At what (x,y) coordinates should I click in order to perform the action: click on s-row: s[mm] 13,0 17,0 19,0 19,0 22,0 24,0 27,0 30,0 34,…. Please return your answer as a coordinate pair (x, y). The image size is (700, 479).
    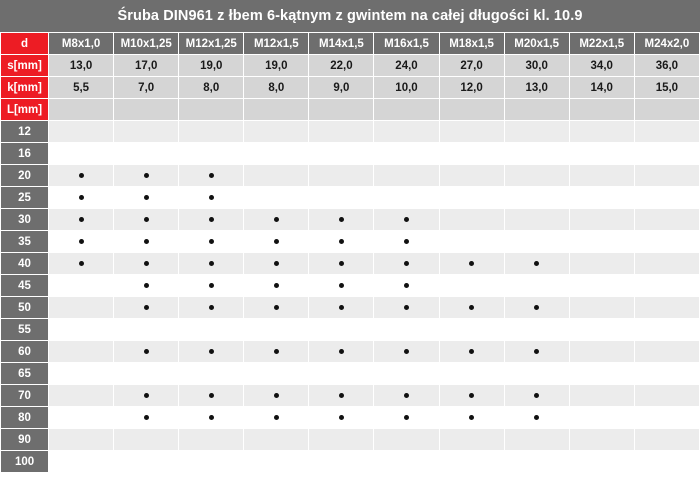
    Looking at the image, I should click on (350, 65).